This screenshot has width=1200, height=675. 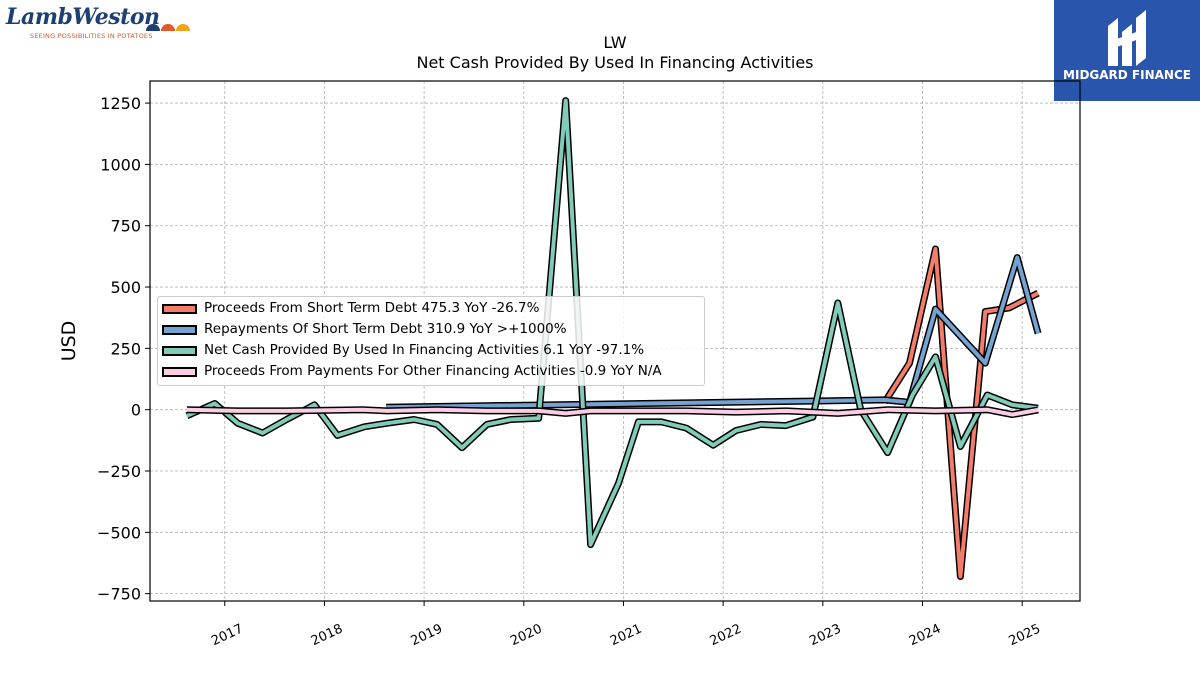 What do you see at coordinates (125, 226) in the screenshot?
I see `y-tick-label: 750` at bounding box center [125, 226].